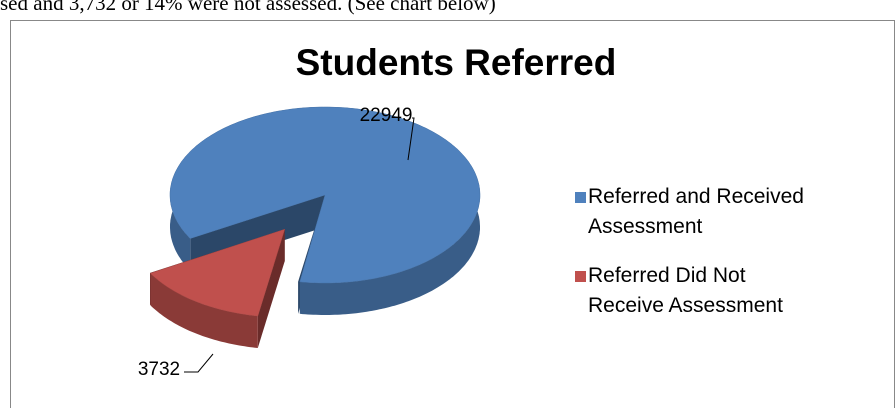 Image resolution: width=896 pixels, height=408 pixels. Describe the element at coordinates (159, 369) in the screenshot. I see `data-label: 3732` at that location.